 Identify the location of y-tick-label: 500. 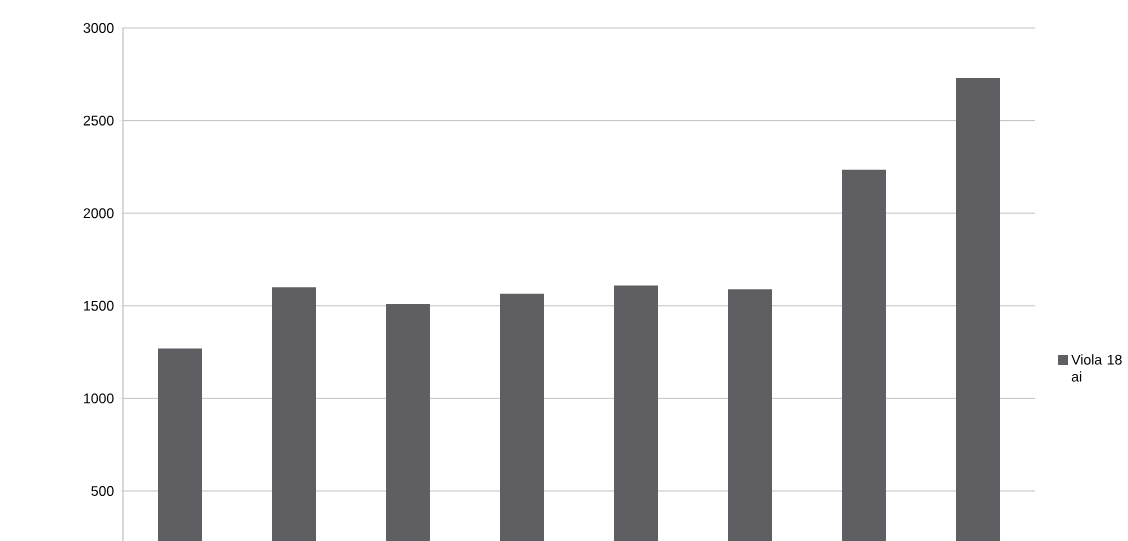
(102, 491).